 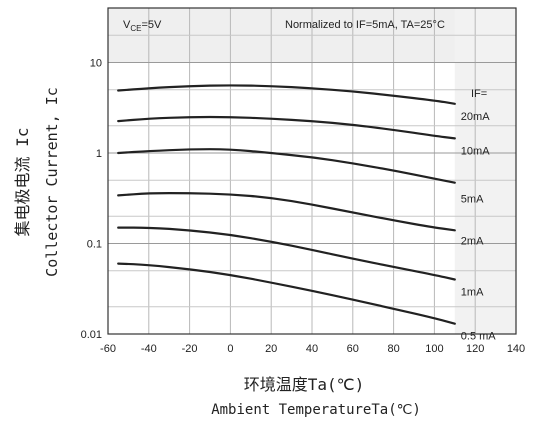 I want to click on x-tick-label: 120, so click(x=475, y=349).